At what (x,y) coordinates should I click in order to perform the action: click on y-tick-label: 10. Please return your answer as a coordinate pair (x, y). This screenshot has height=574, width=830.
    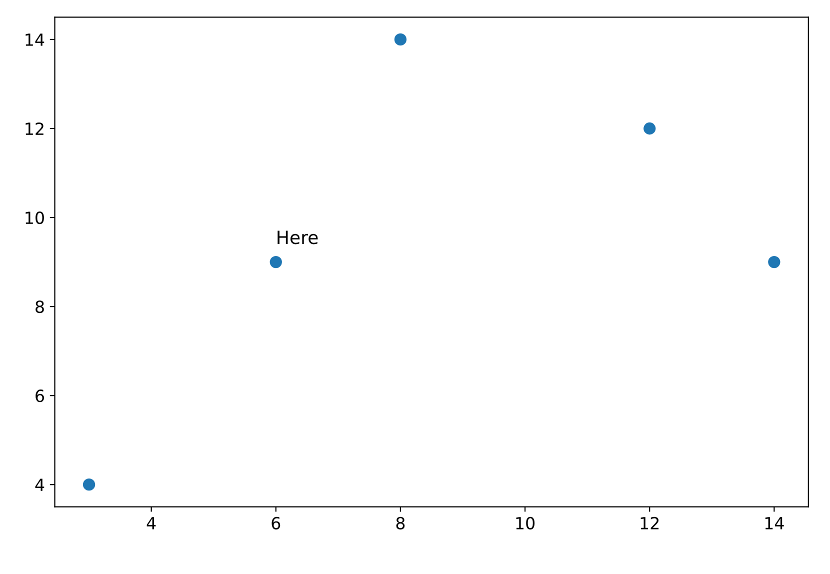
    Looking at the image, I should click on (35, 217).